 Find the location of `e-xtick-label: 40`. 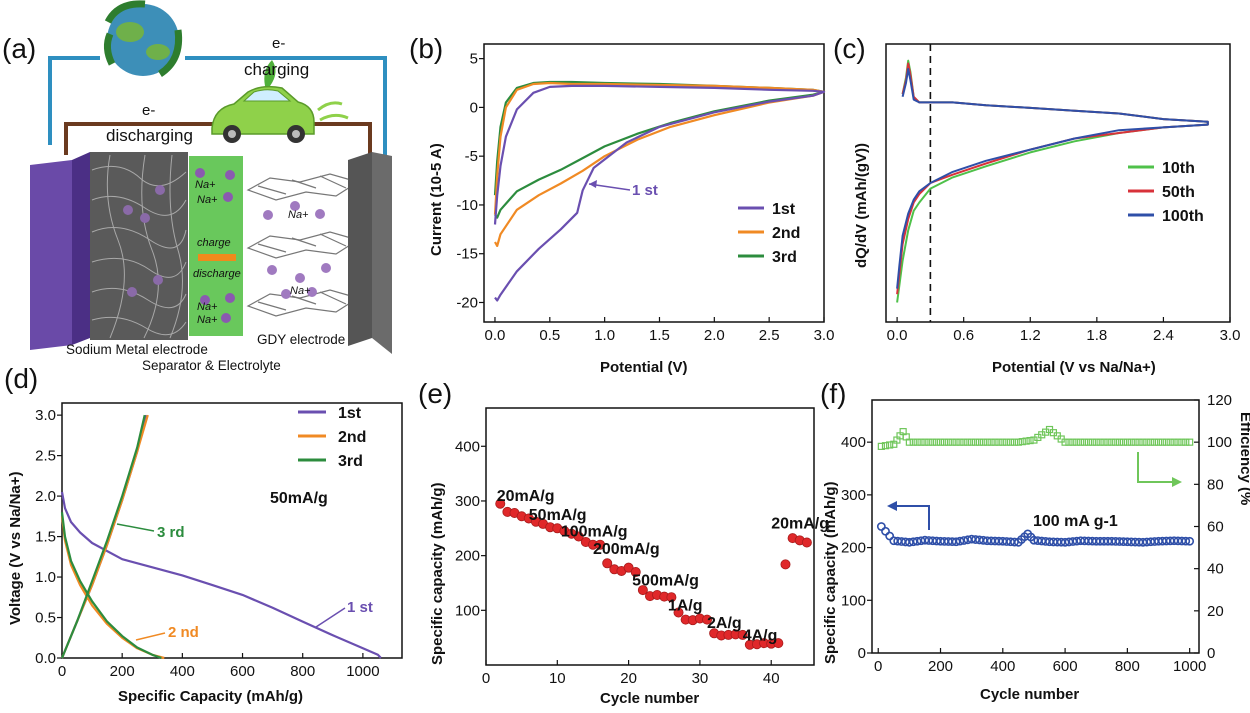

e-xtick-label: 40 is located at coordinates (771, 678).